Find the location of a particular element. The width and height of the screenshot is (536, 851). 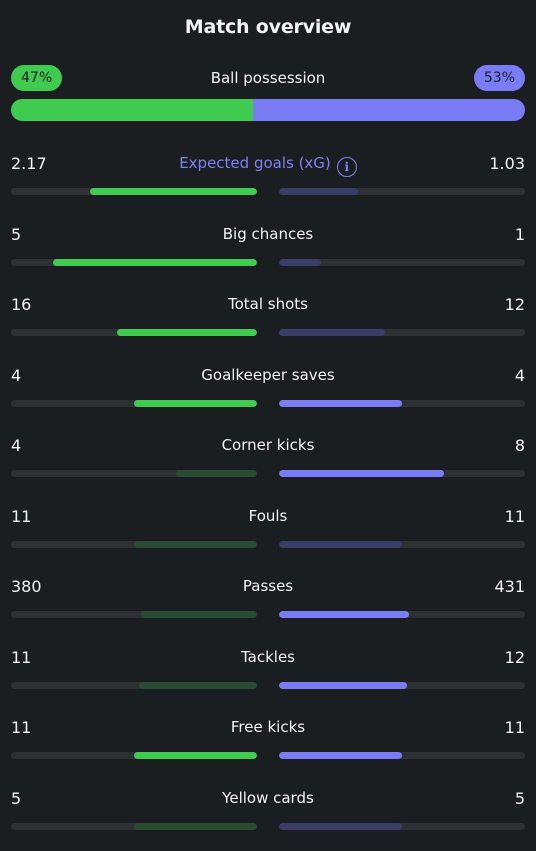

possession-bar is located at coordinates (268, 110).